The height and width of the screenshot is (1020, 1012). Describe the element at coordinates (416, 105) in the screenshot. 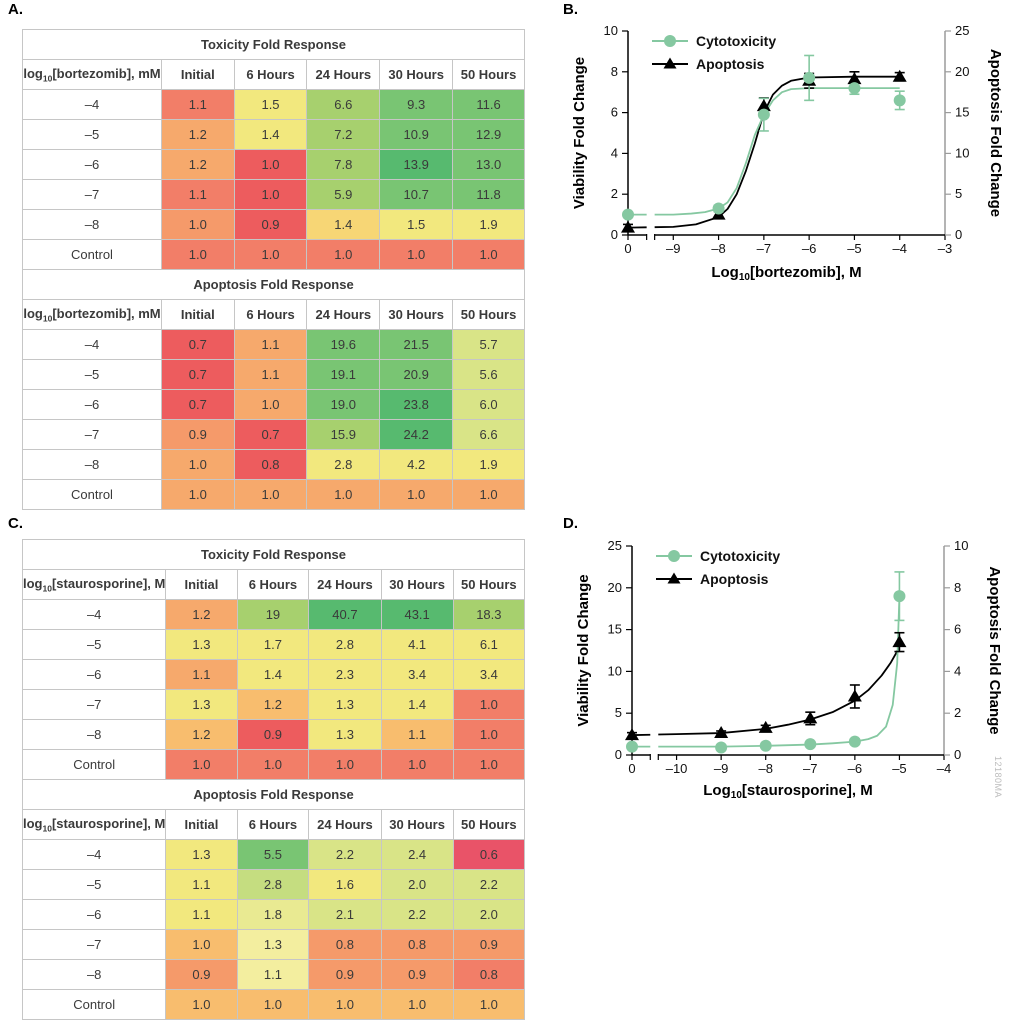

I see `heatmap-cell: 9.3` at that location.